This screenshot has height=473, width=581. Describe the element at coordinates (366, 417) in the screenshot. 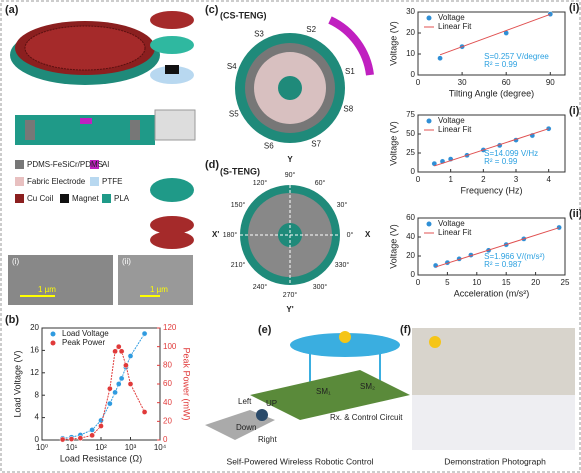

I see `circuit-label: Rx. & Control Circuit` at that location.